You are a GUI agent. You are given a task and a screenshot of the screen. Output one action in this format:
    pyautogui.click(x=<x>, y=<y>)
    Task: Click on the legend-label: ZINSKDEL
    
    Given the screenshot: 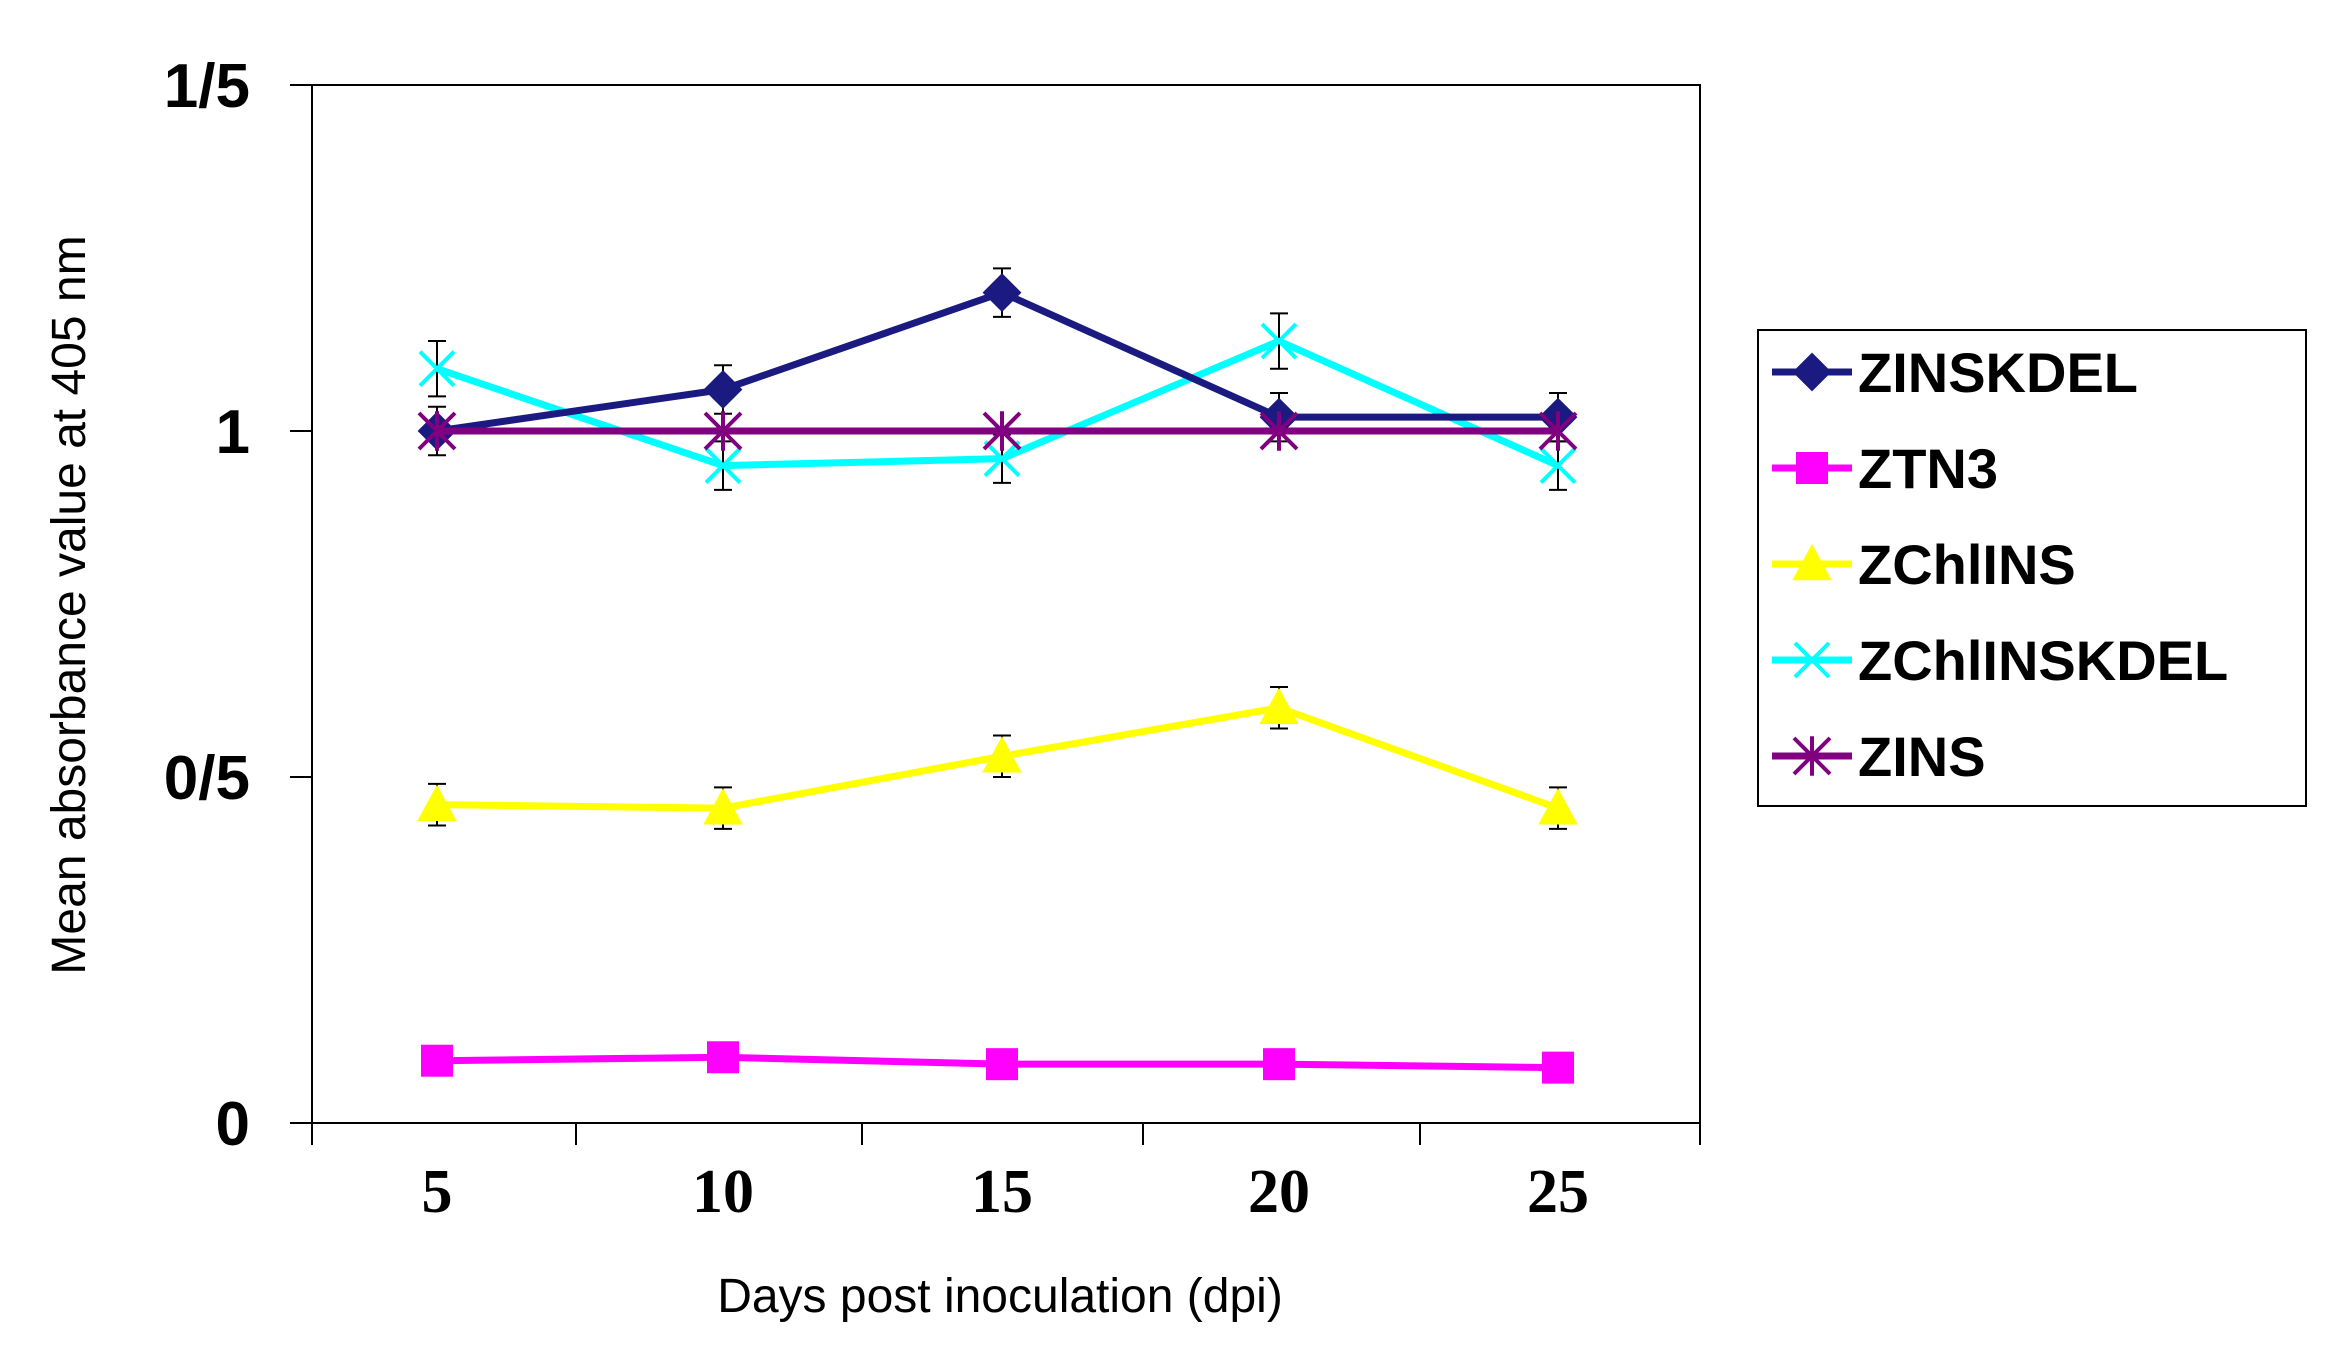 What is the action you would take?
    pyautogui.click(x=1998, y=372)
    